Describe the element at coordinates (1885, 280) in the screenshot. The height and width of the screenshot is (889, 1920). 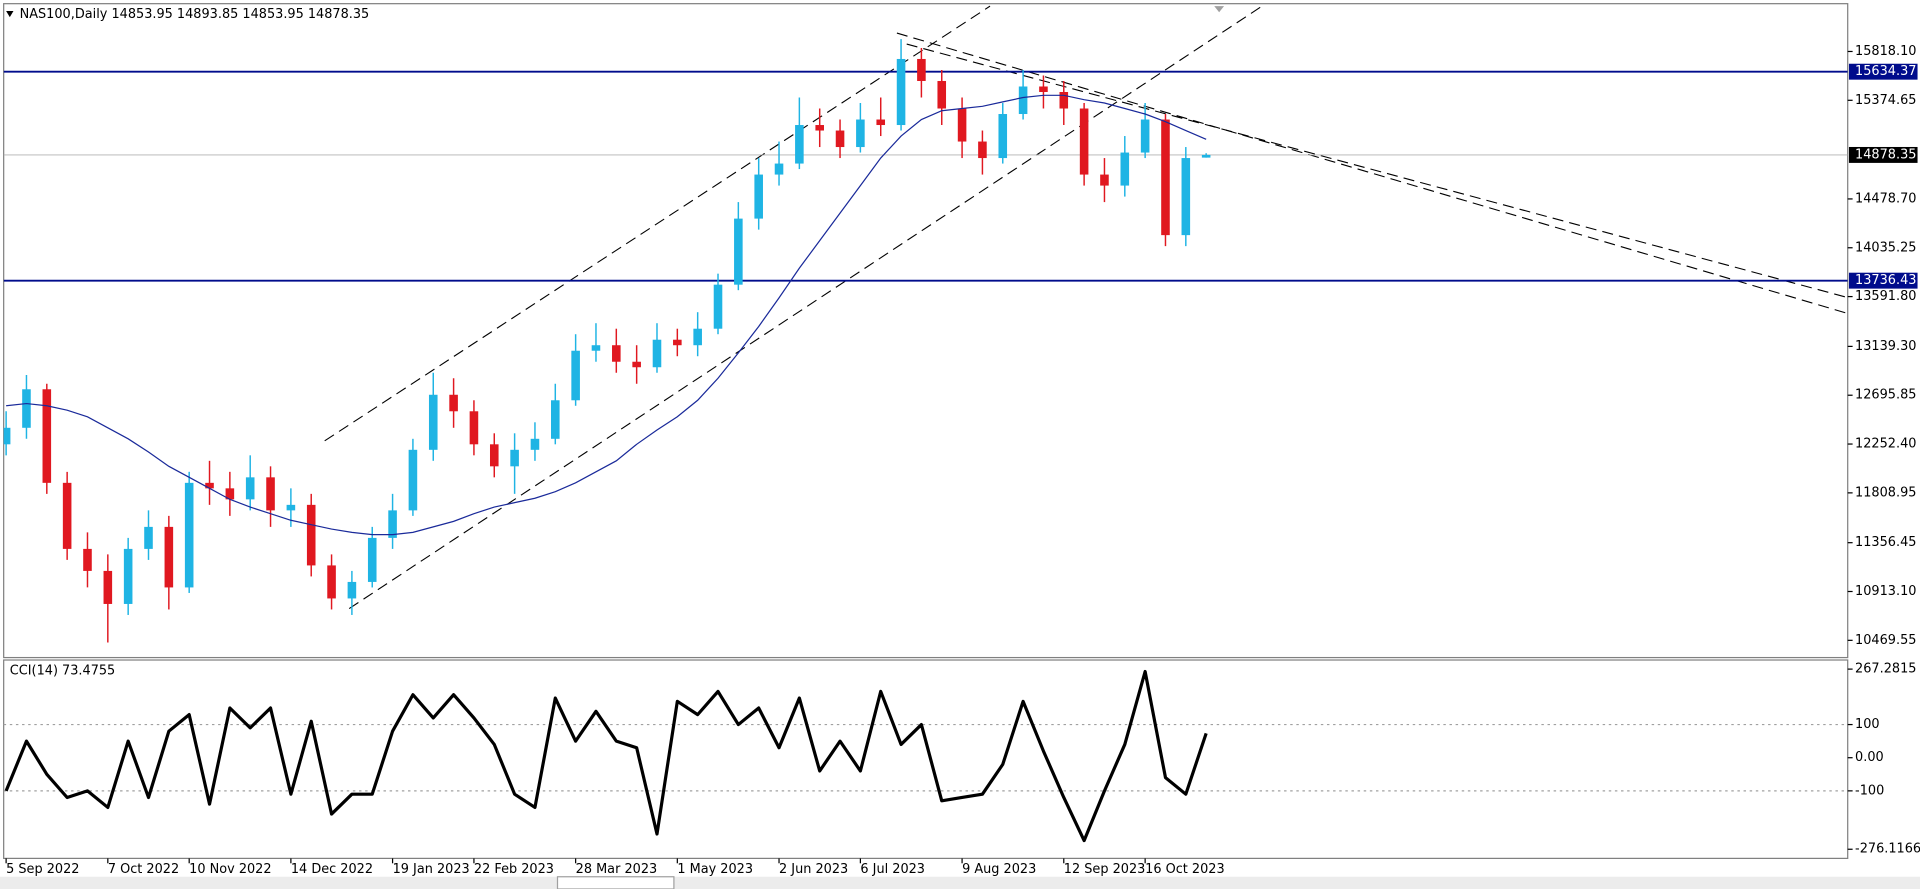
I see `price-label: 13736.43` at that location.